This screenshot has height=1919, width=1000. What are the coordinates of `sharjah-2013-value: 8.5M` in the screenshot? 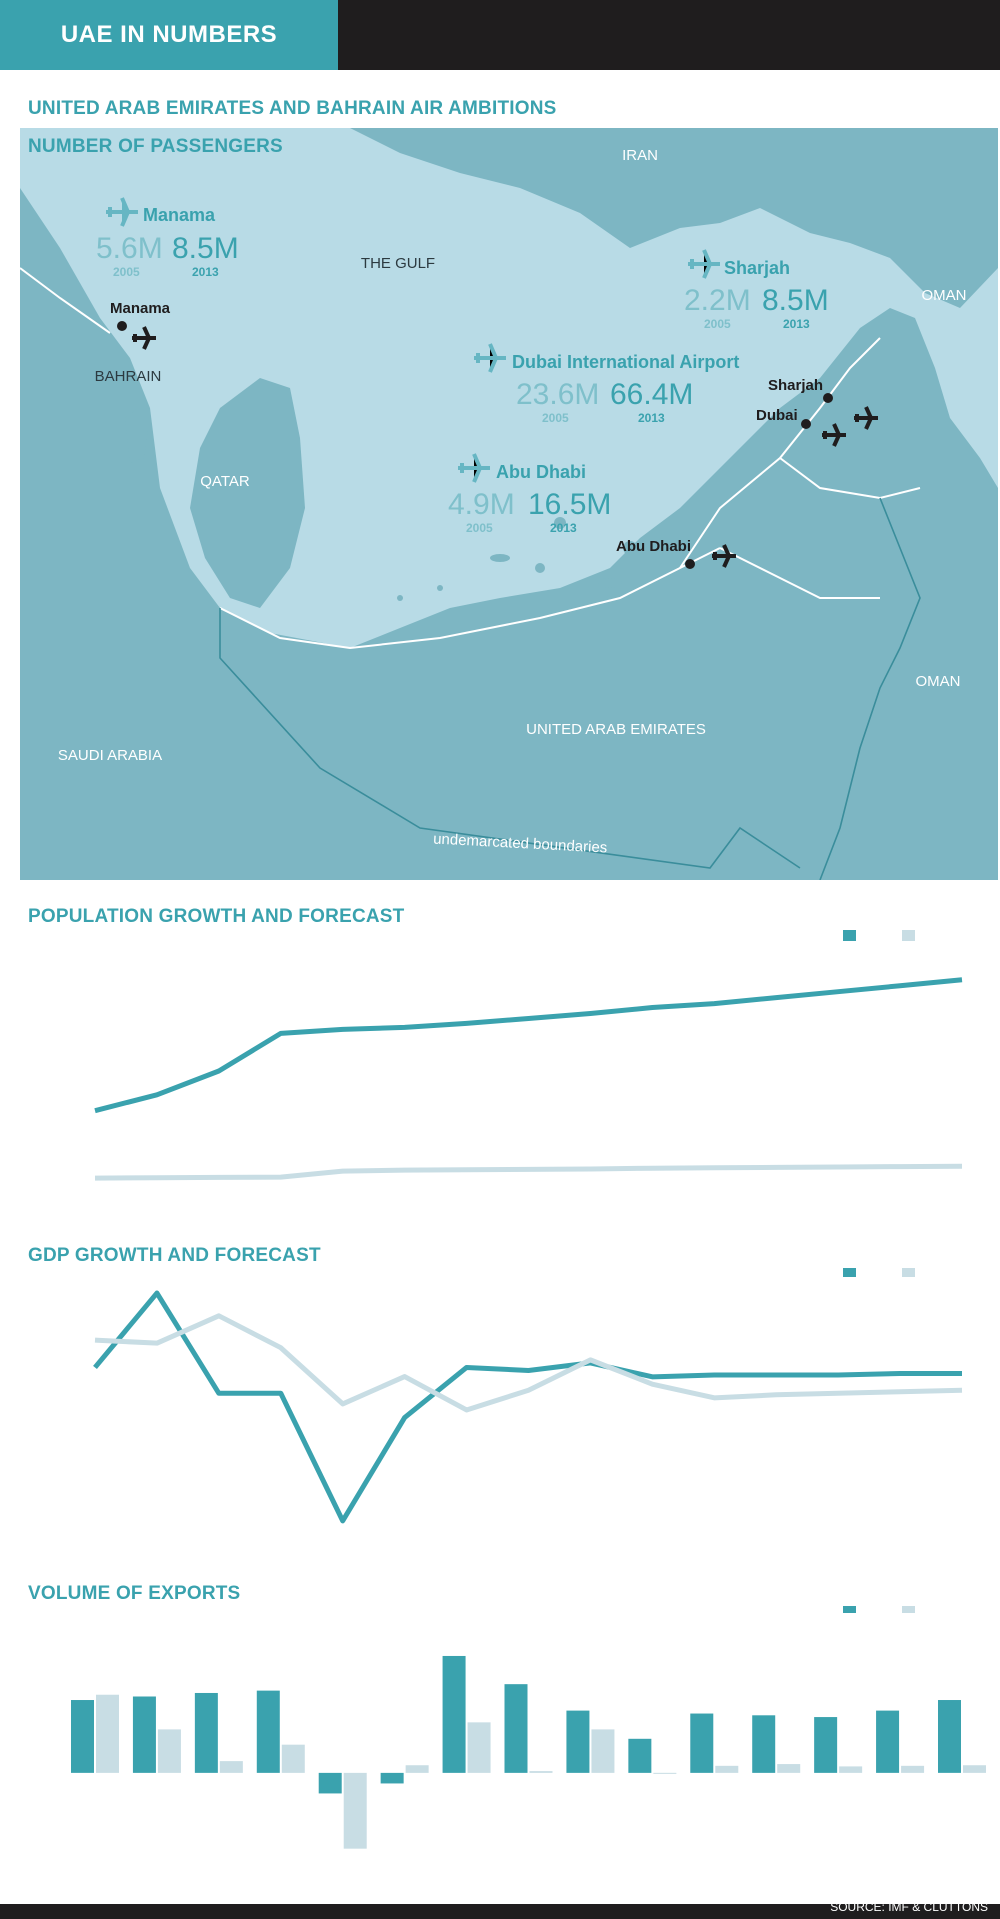 It's located at (795, 300).